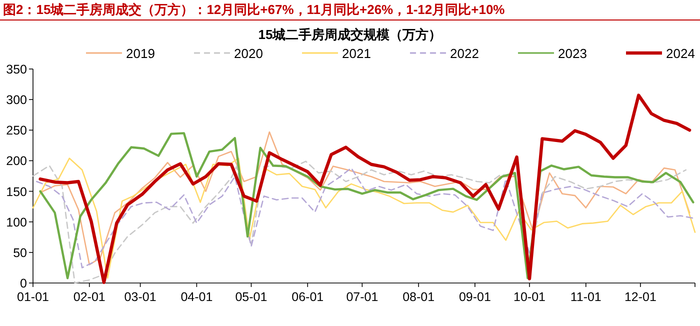 The image size is (700, 326). I want to click on x-tick-label: 03-01, so click(140, 297).